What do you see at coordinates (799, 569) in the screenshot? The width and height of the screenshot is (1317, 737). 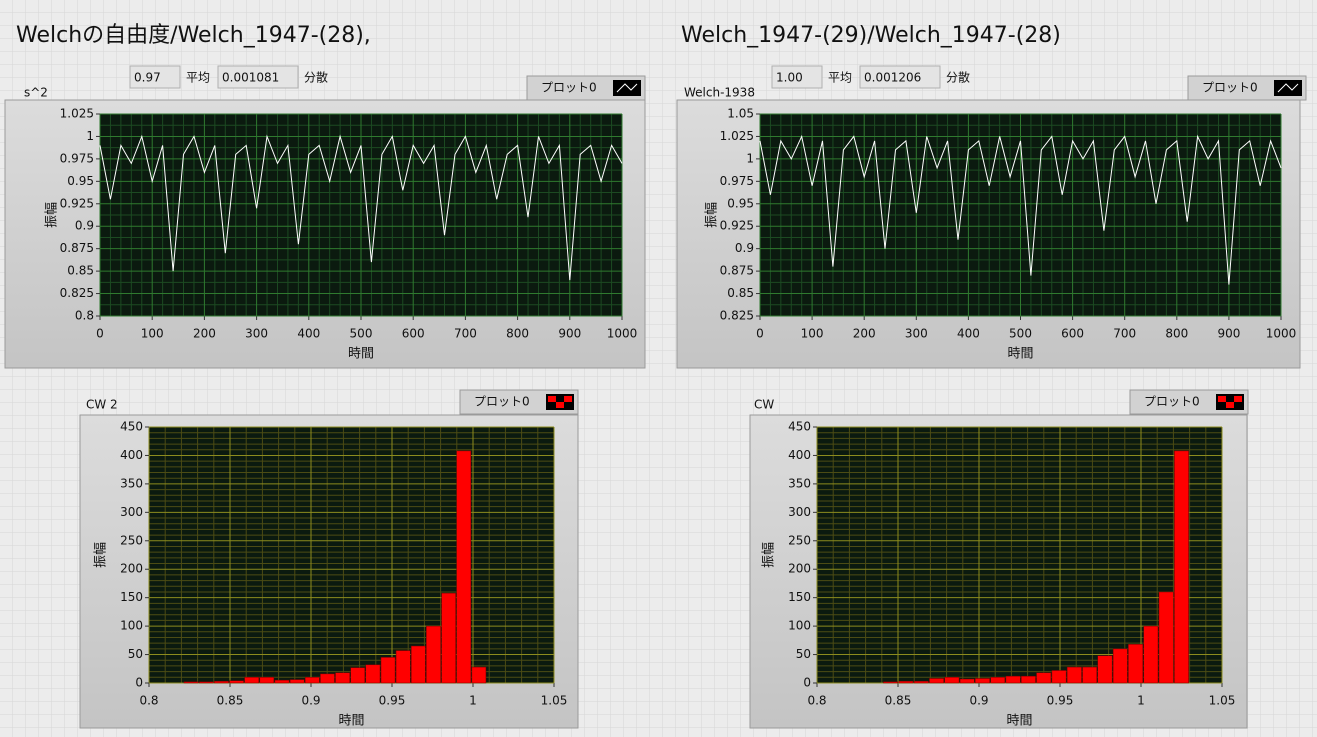 I see `y-tick-label: 200` at bounding box center [799, 569].